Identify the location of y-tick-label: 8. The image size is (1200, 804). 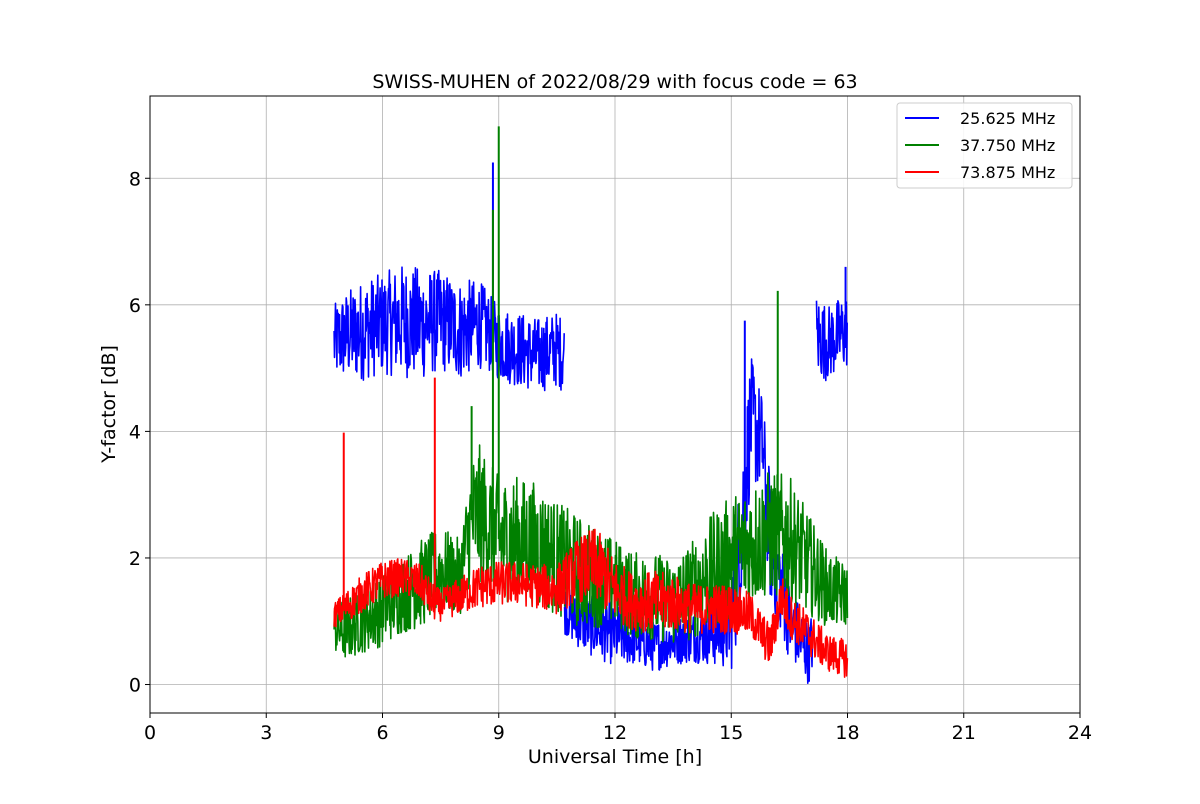
(135, 179).